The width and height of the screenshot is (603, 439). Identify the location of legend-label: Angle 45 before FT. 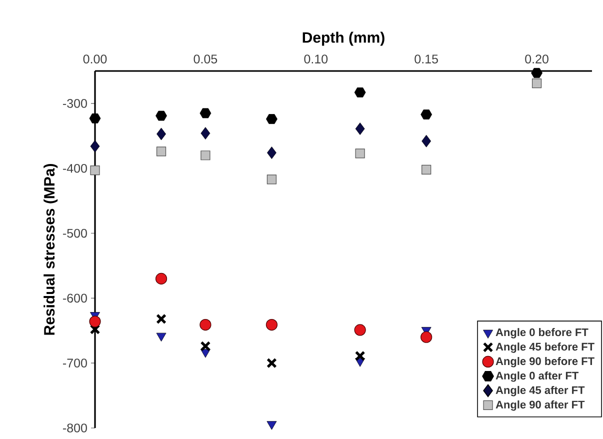
(545, 347).